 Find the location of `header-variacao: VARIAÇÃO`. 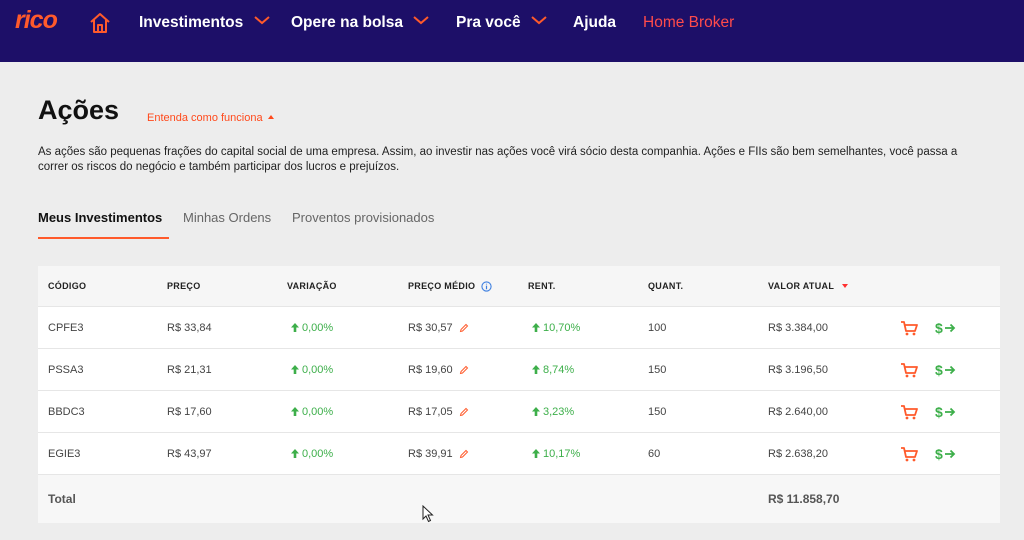

header-variacao: VARIAÇÃO is located at coordinates (312, 286).